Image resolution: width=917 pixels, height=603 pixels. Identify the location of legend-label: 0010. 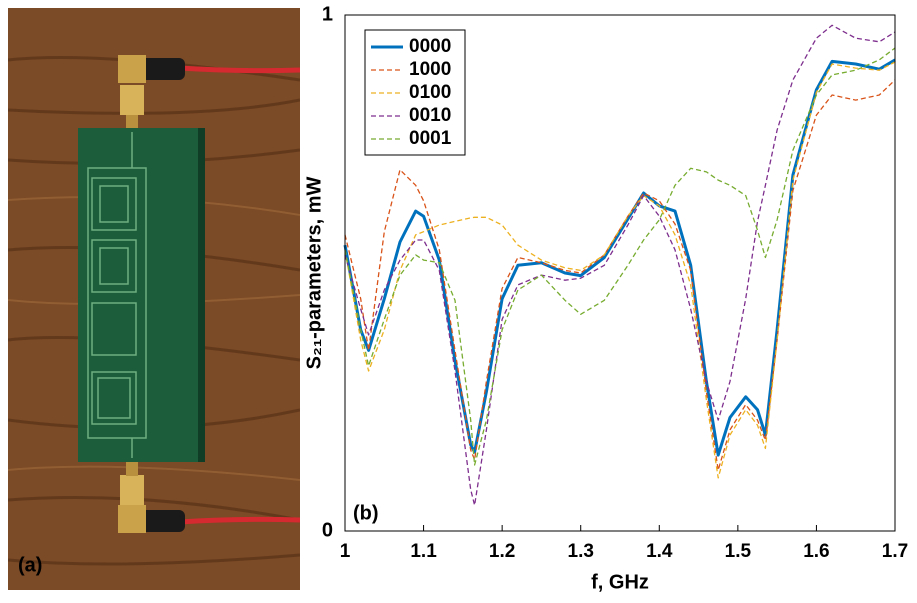
(430, 115).